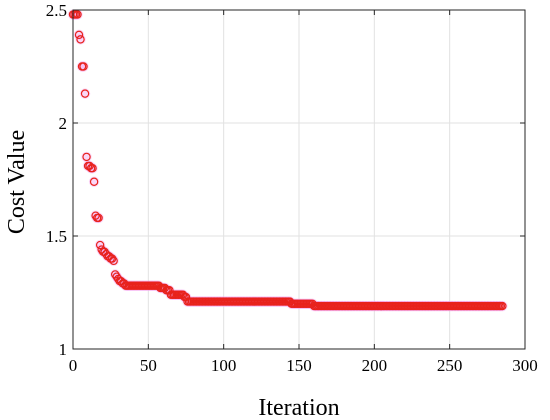  Describe the element at coordinates (73, 365) in the screenshot. I see `x-tick-label: 0` at that location.